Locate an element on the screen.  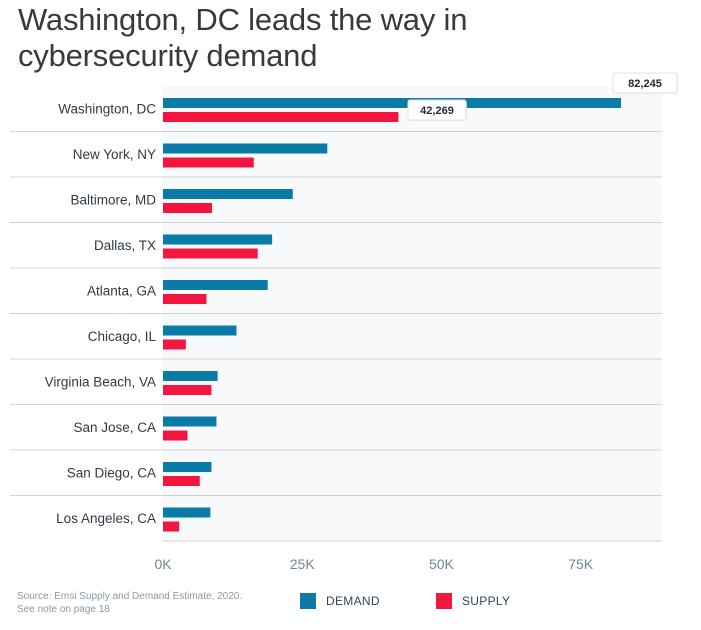
legend-label-supply: SUPPLY is located at coordinates (486, 601).